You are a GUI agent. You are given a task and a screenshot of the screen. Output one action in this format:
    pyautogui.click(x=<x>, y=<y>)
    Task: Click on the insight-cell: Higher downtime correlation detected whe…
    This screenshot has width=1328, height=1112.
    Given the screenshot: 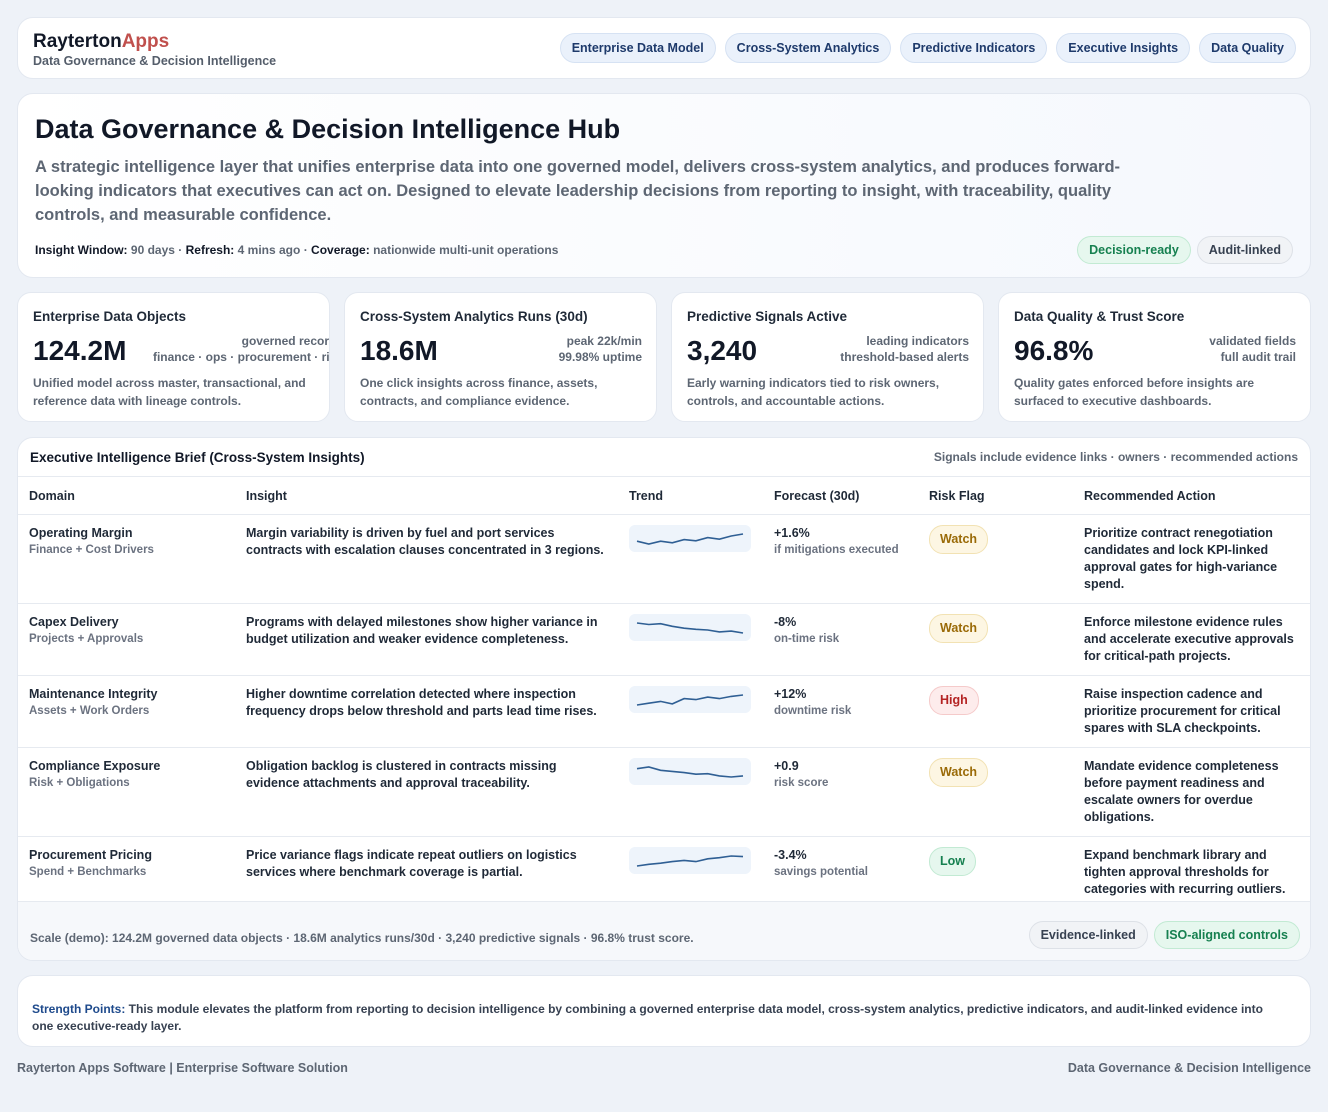 What is the action you would take?
    pyautogui.click(x=426, y=711)
    